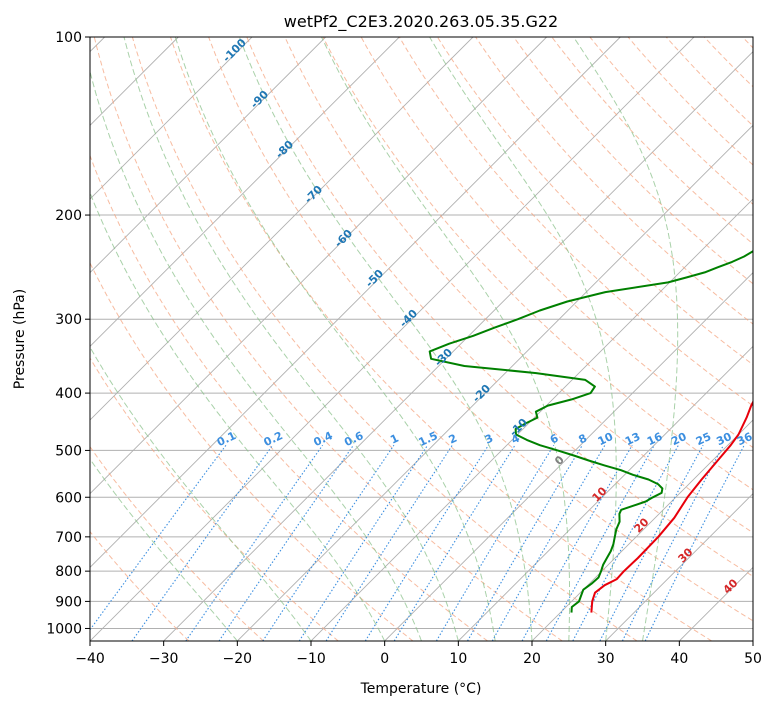 The width and height of the screenshot is (775, 708). What do you see at coordinates (384, 659) in the screenshot?
I see `x-tick-label: 0` at bounding box center [384, 659].